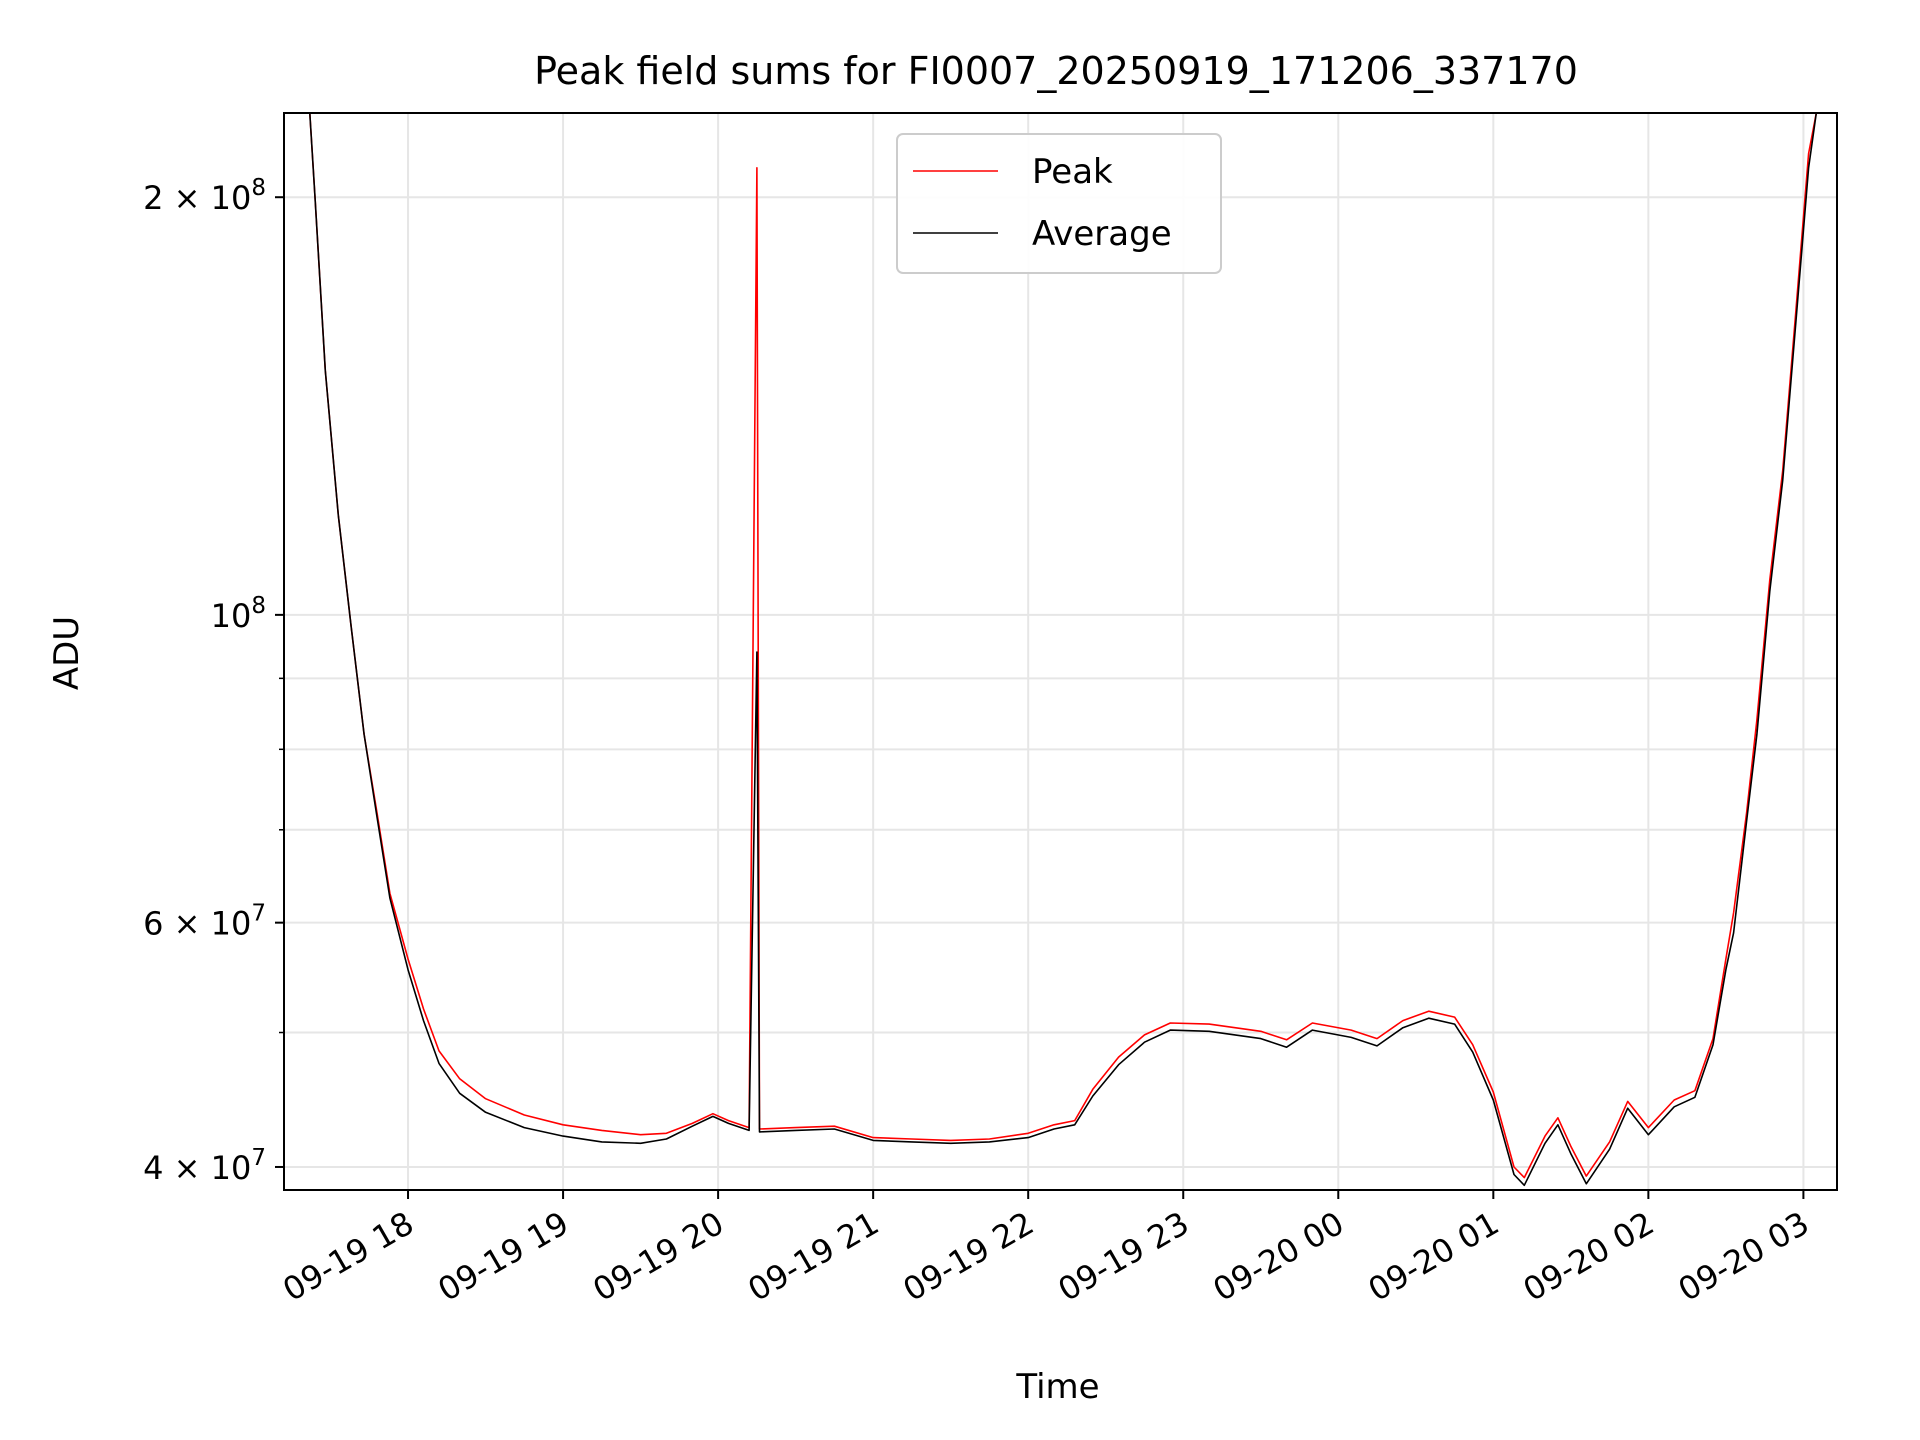 The width and height of the screenshot is (1920, 1440). What do you see at coordinates (1072, 172) in the screenshot?
I see `legend-peak-label: Peak` at bounding box center [1072, 172].